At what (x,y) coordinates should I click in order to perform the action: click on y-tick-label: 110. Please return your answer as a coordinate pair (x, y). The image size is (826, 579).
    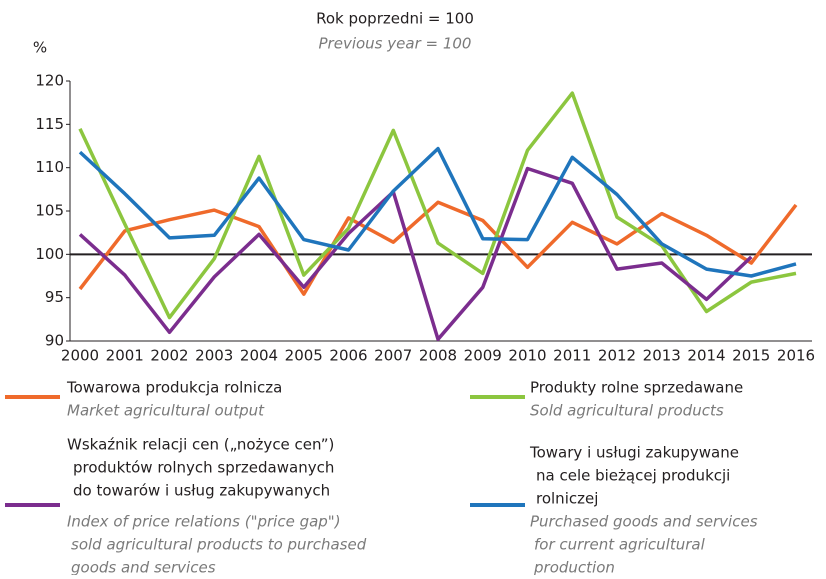
    Looking at the image, I should click on (49, 167).